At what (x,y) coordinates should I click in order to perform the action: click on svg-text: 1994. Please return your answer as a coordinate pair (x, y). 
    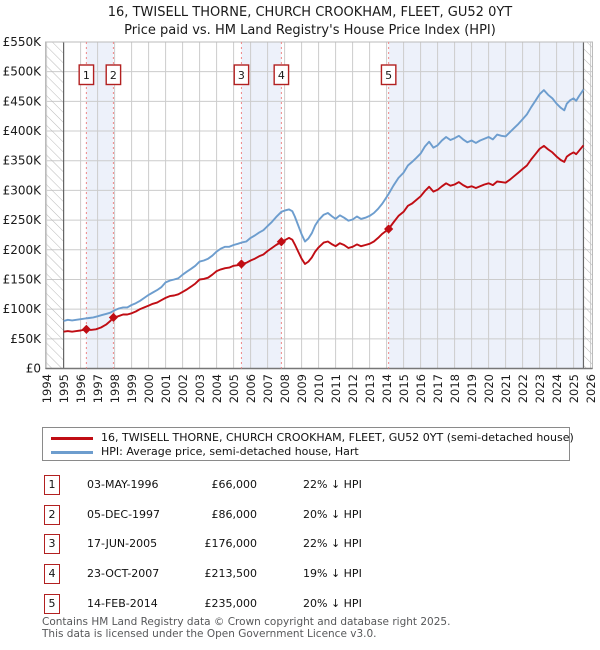
    Looking at the image, I should click on (47, 388).